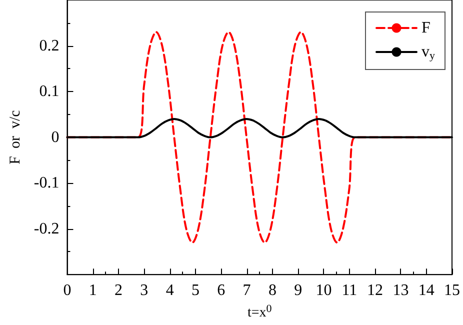  What do you see at coordinates (118, 291) in the screenshot?
I see `x-tick-label: 2` at bounding box center [118, 291].